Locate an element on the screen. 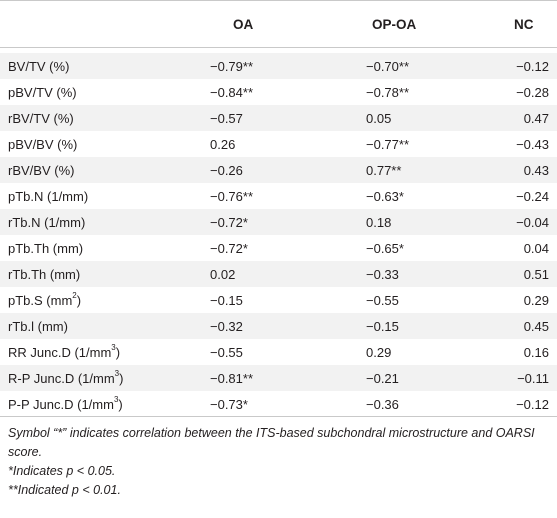  value-oa: −0.84** is located at coordinates (232, 92).